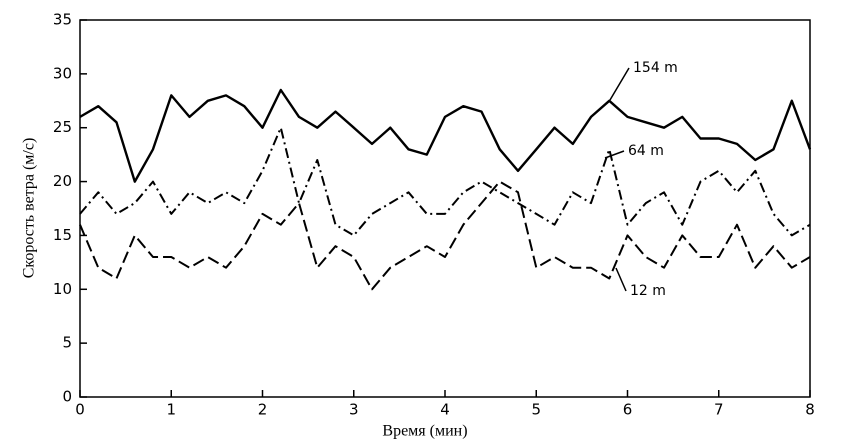 This screenshot has height=448, width=841. I want to click on y-tick-label: 5, so click(67, 343).